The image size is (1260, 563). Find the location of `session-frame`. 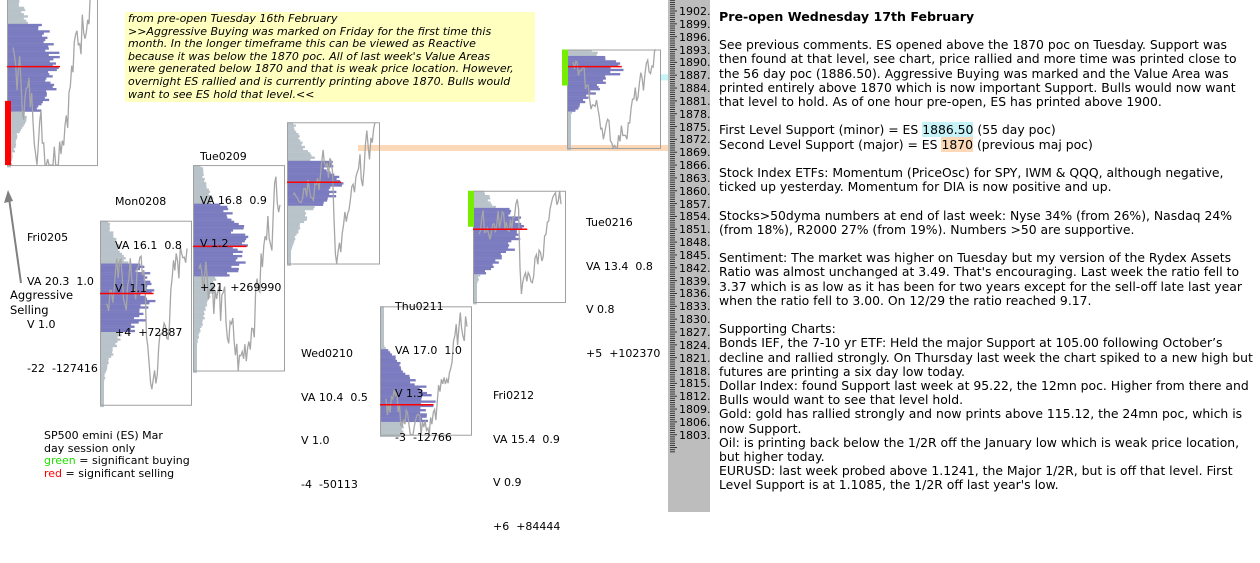

session-frame is located at coordinates (52, 83).